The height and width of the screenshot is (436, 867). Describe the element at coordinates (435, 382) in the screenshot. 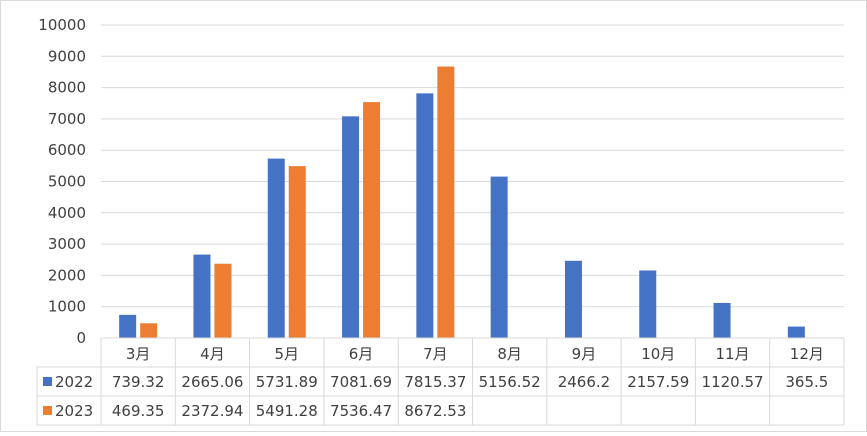

I see `data-label: 7815.37` at that location.